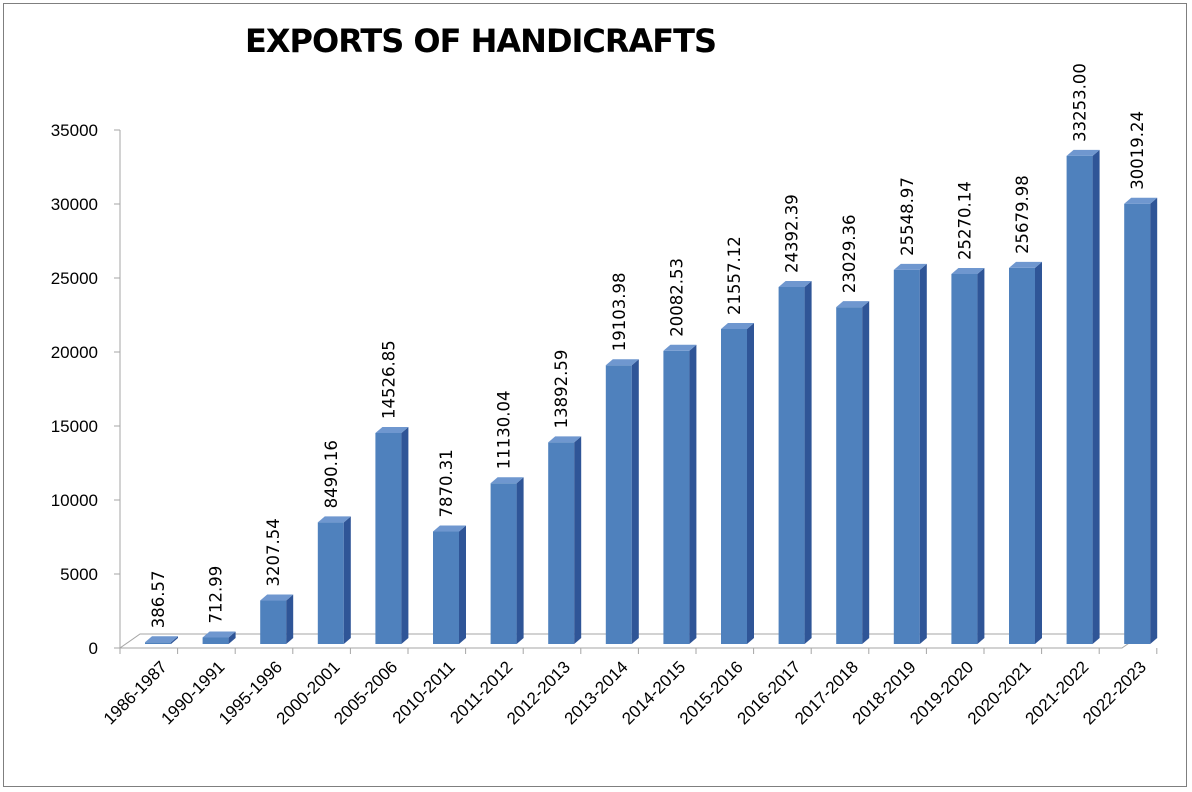  What do you see at coordinates (74, 130) in the screenshot?
I see `y-tick-label: 35000` at bounding box center [74, 130].